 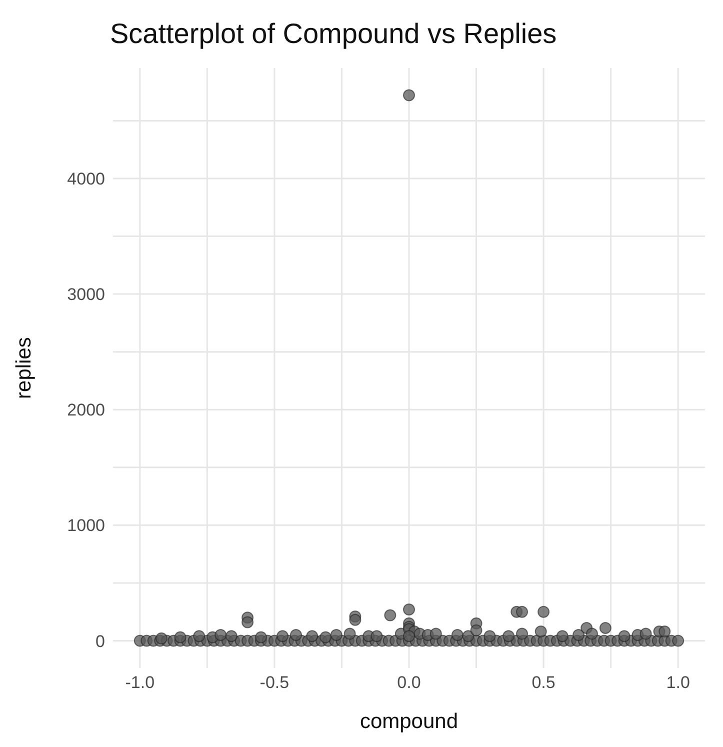 What do you see at coordinates (24, 368) in the screenshot?
I see `y-axis-title: replies` at bounding box center [24, 368].